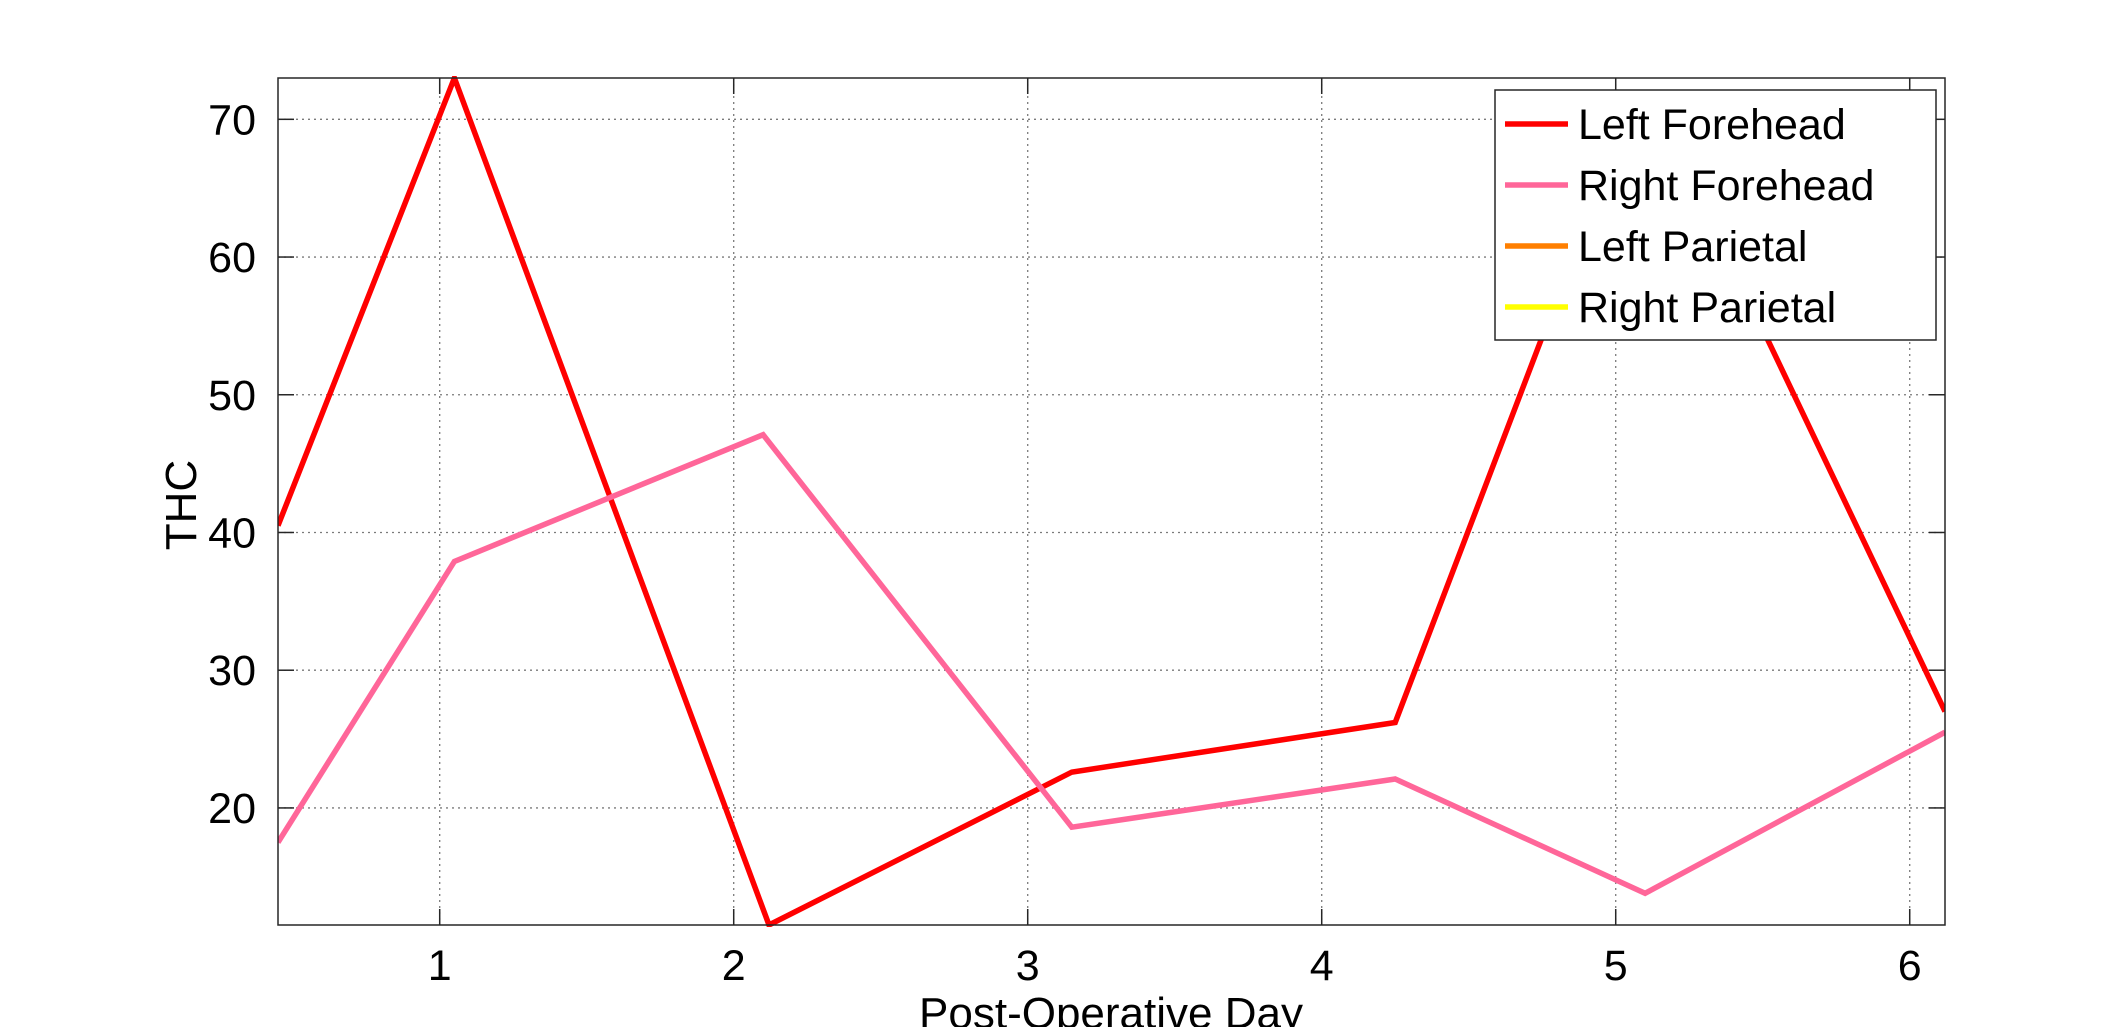 This screenshot has width=2121, height=1032. What do you see at coordinates (1707, 308) in the screenshot?
I see `legend-label-right-parietal: Right Parietal` at bounding box center [1707, 308].